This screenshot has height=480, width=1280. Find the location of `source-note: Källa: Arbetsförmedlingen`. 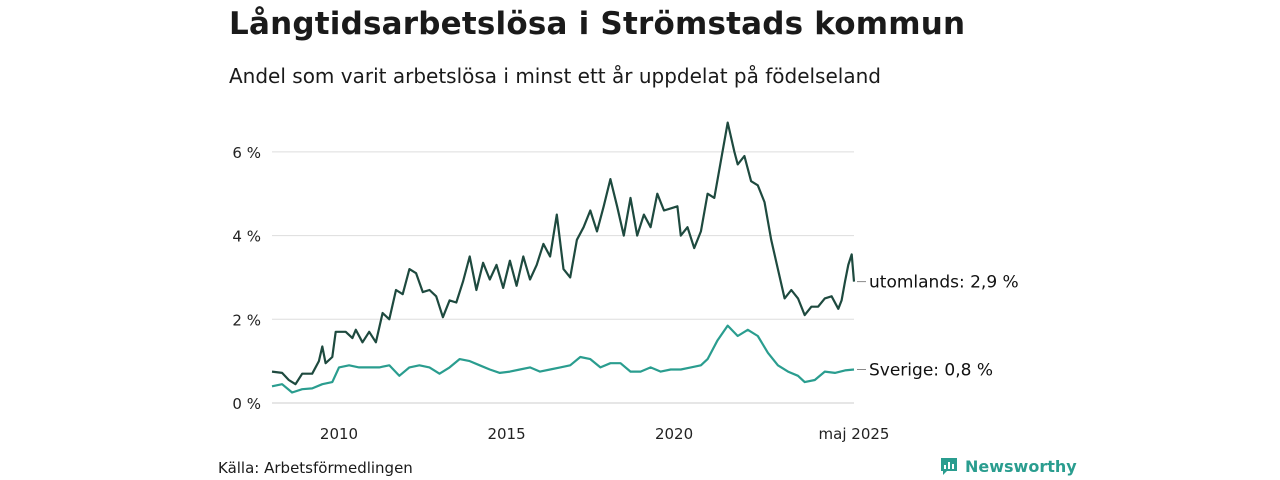

source-note: Källa: Arbetsförmedlingen is located at coordinates (315, 468).